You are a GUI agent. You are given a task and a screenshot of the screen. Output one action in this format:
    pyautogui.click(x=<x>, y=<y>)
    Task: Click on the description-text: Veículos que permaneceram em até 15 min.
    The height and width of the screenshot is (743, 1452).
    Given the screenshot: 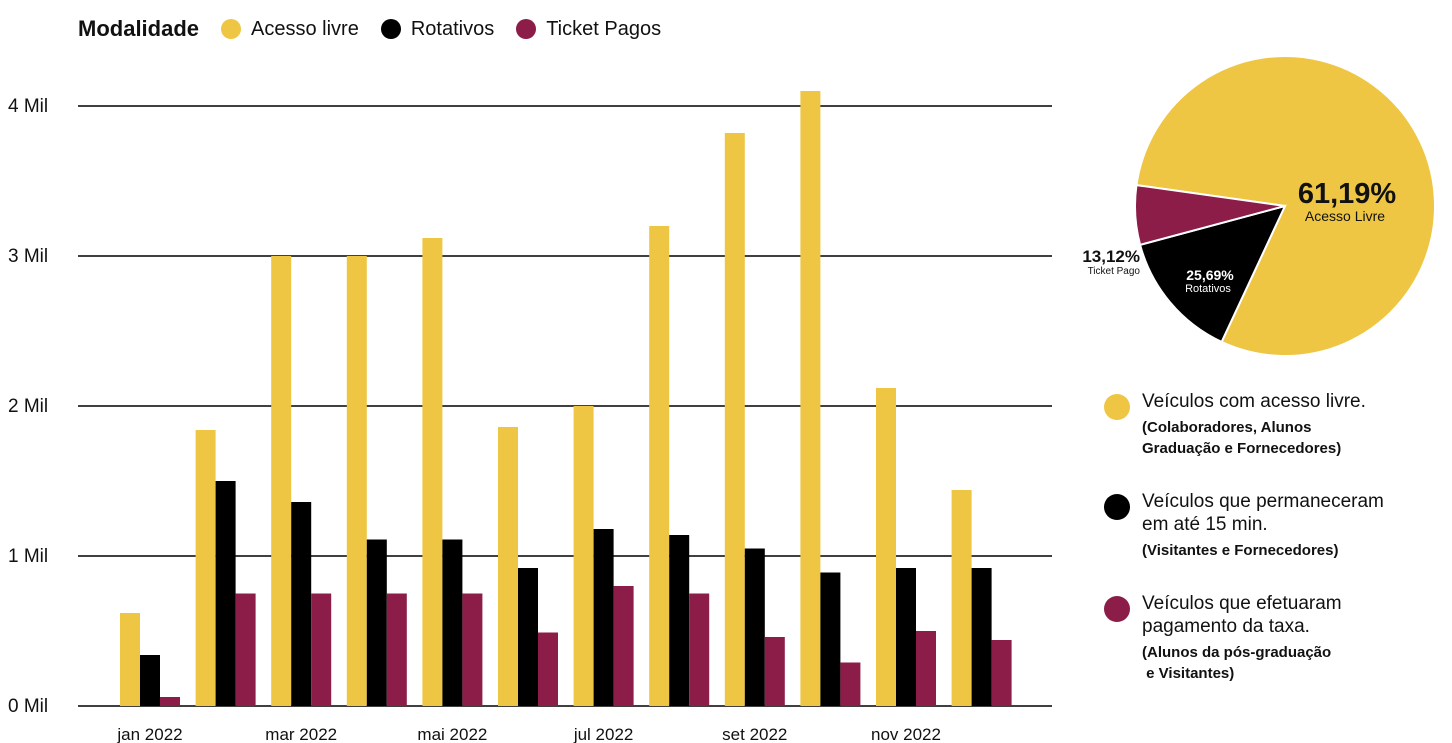 What is the action you would take?
    pyautogui.click(x=1263, y=513)
    